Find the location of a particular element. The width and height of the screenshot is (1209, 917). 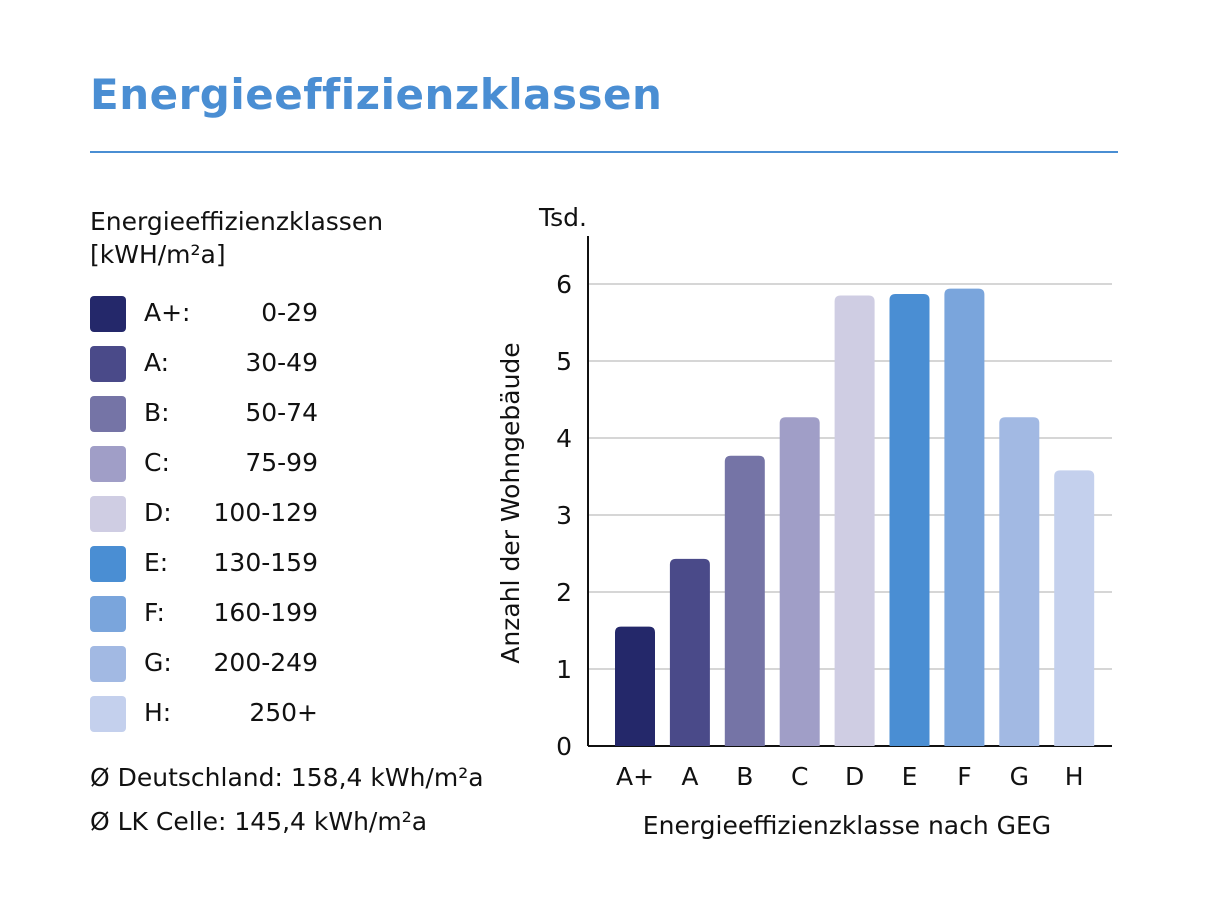

legend-range: 50-74 is located at coordinates (281, 412).